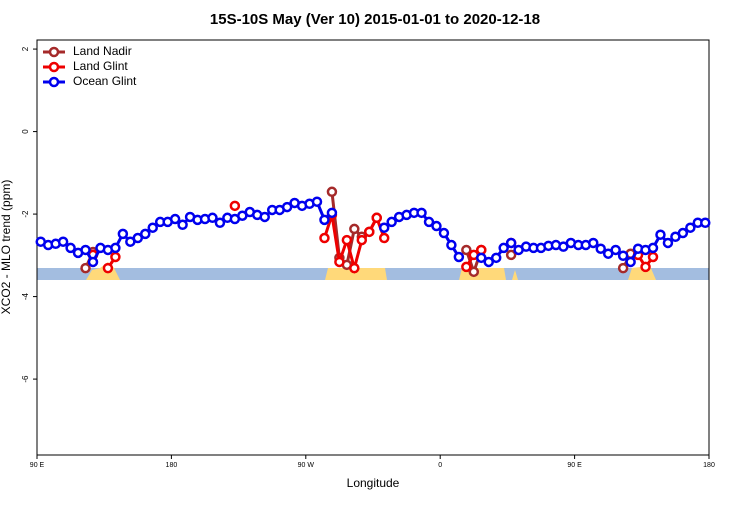 This screenshot has width=750, height=505. I want to click on y-axis-label: XCO2 - MLO trend (ppm), so click(6, 247).